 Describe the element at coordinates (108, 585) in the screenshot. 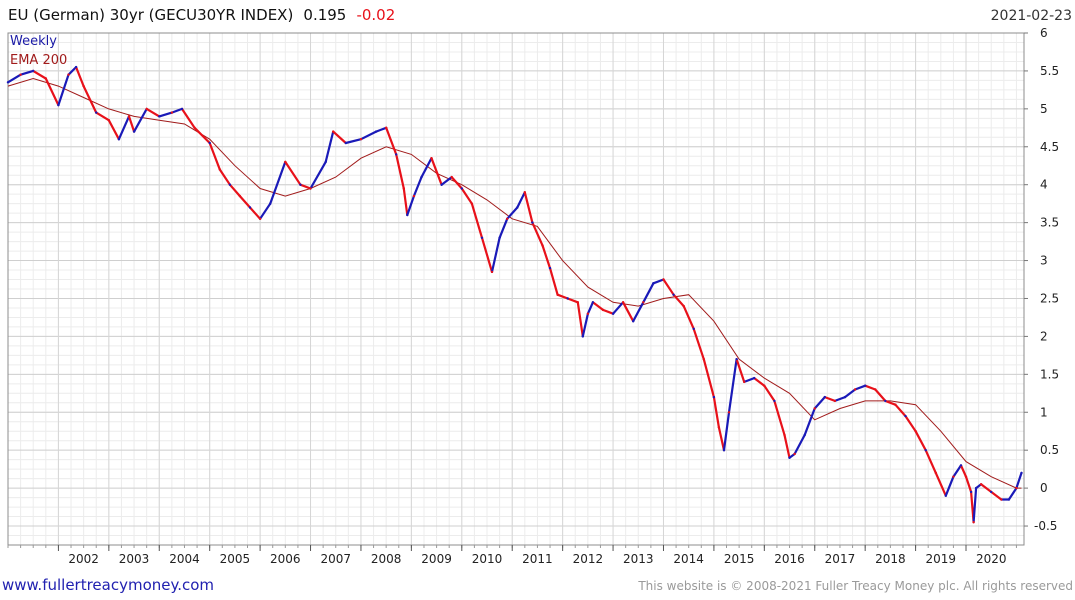

I see `website-link: www.fullertreacymoney.com` at that location.